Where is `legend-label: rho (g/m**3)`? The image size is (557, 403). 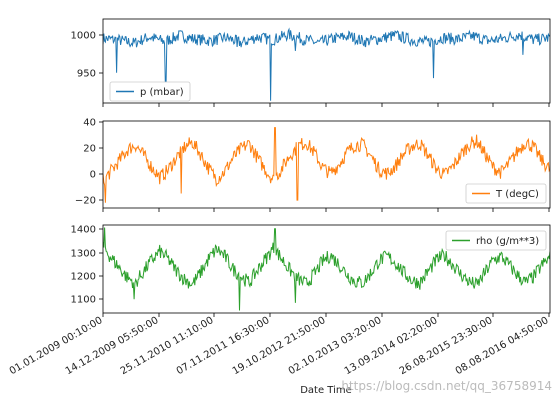 legend-label: rho (g/m**3) is located at coordinates (507, 241).